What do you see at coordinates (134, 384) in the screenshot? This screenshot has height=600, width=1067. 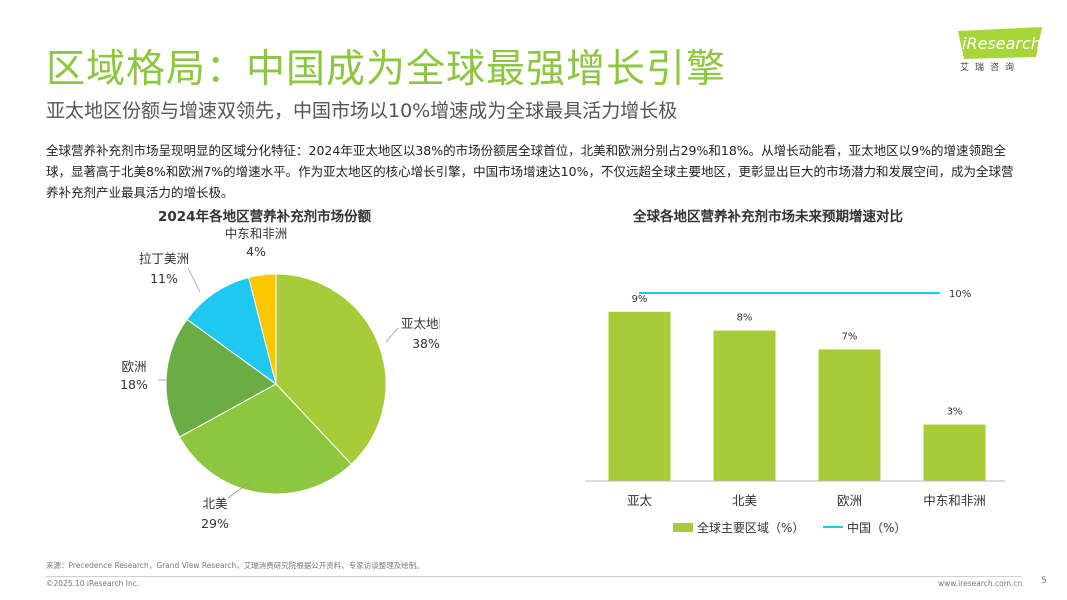 I see `pie-slice-value: 18%` at bounding box center [134, 384].